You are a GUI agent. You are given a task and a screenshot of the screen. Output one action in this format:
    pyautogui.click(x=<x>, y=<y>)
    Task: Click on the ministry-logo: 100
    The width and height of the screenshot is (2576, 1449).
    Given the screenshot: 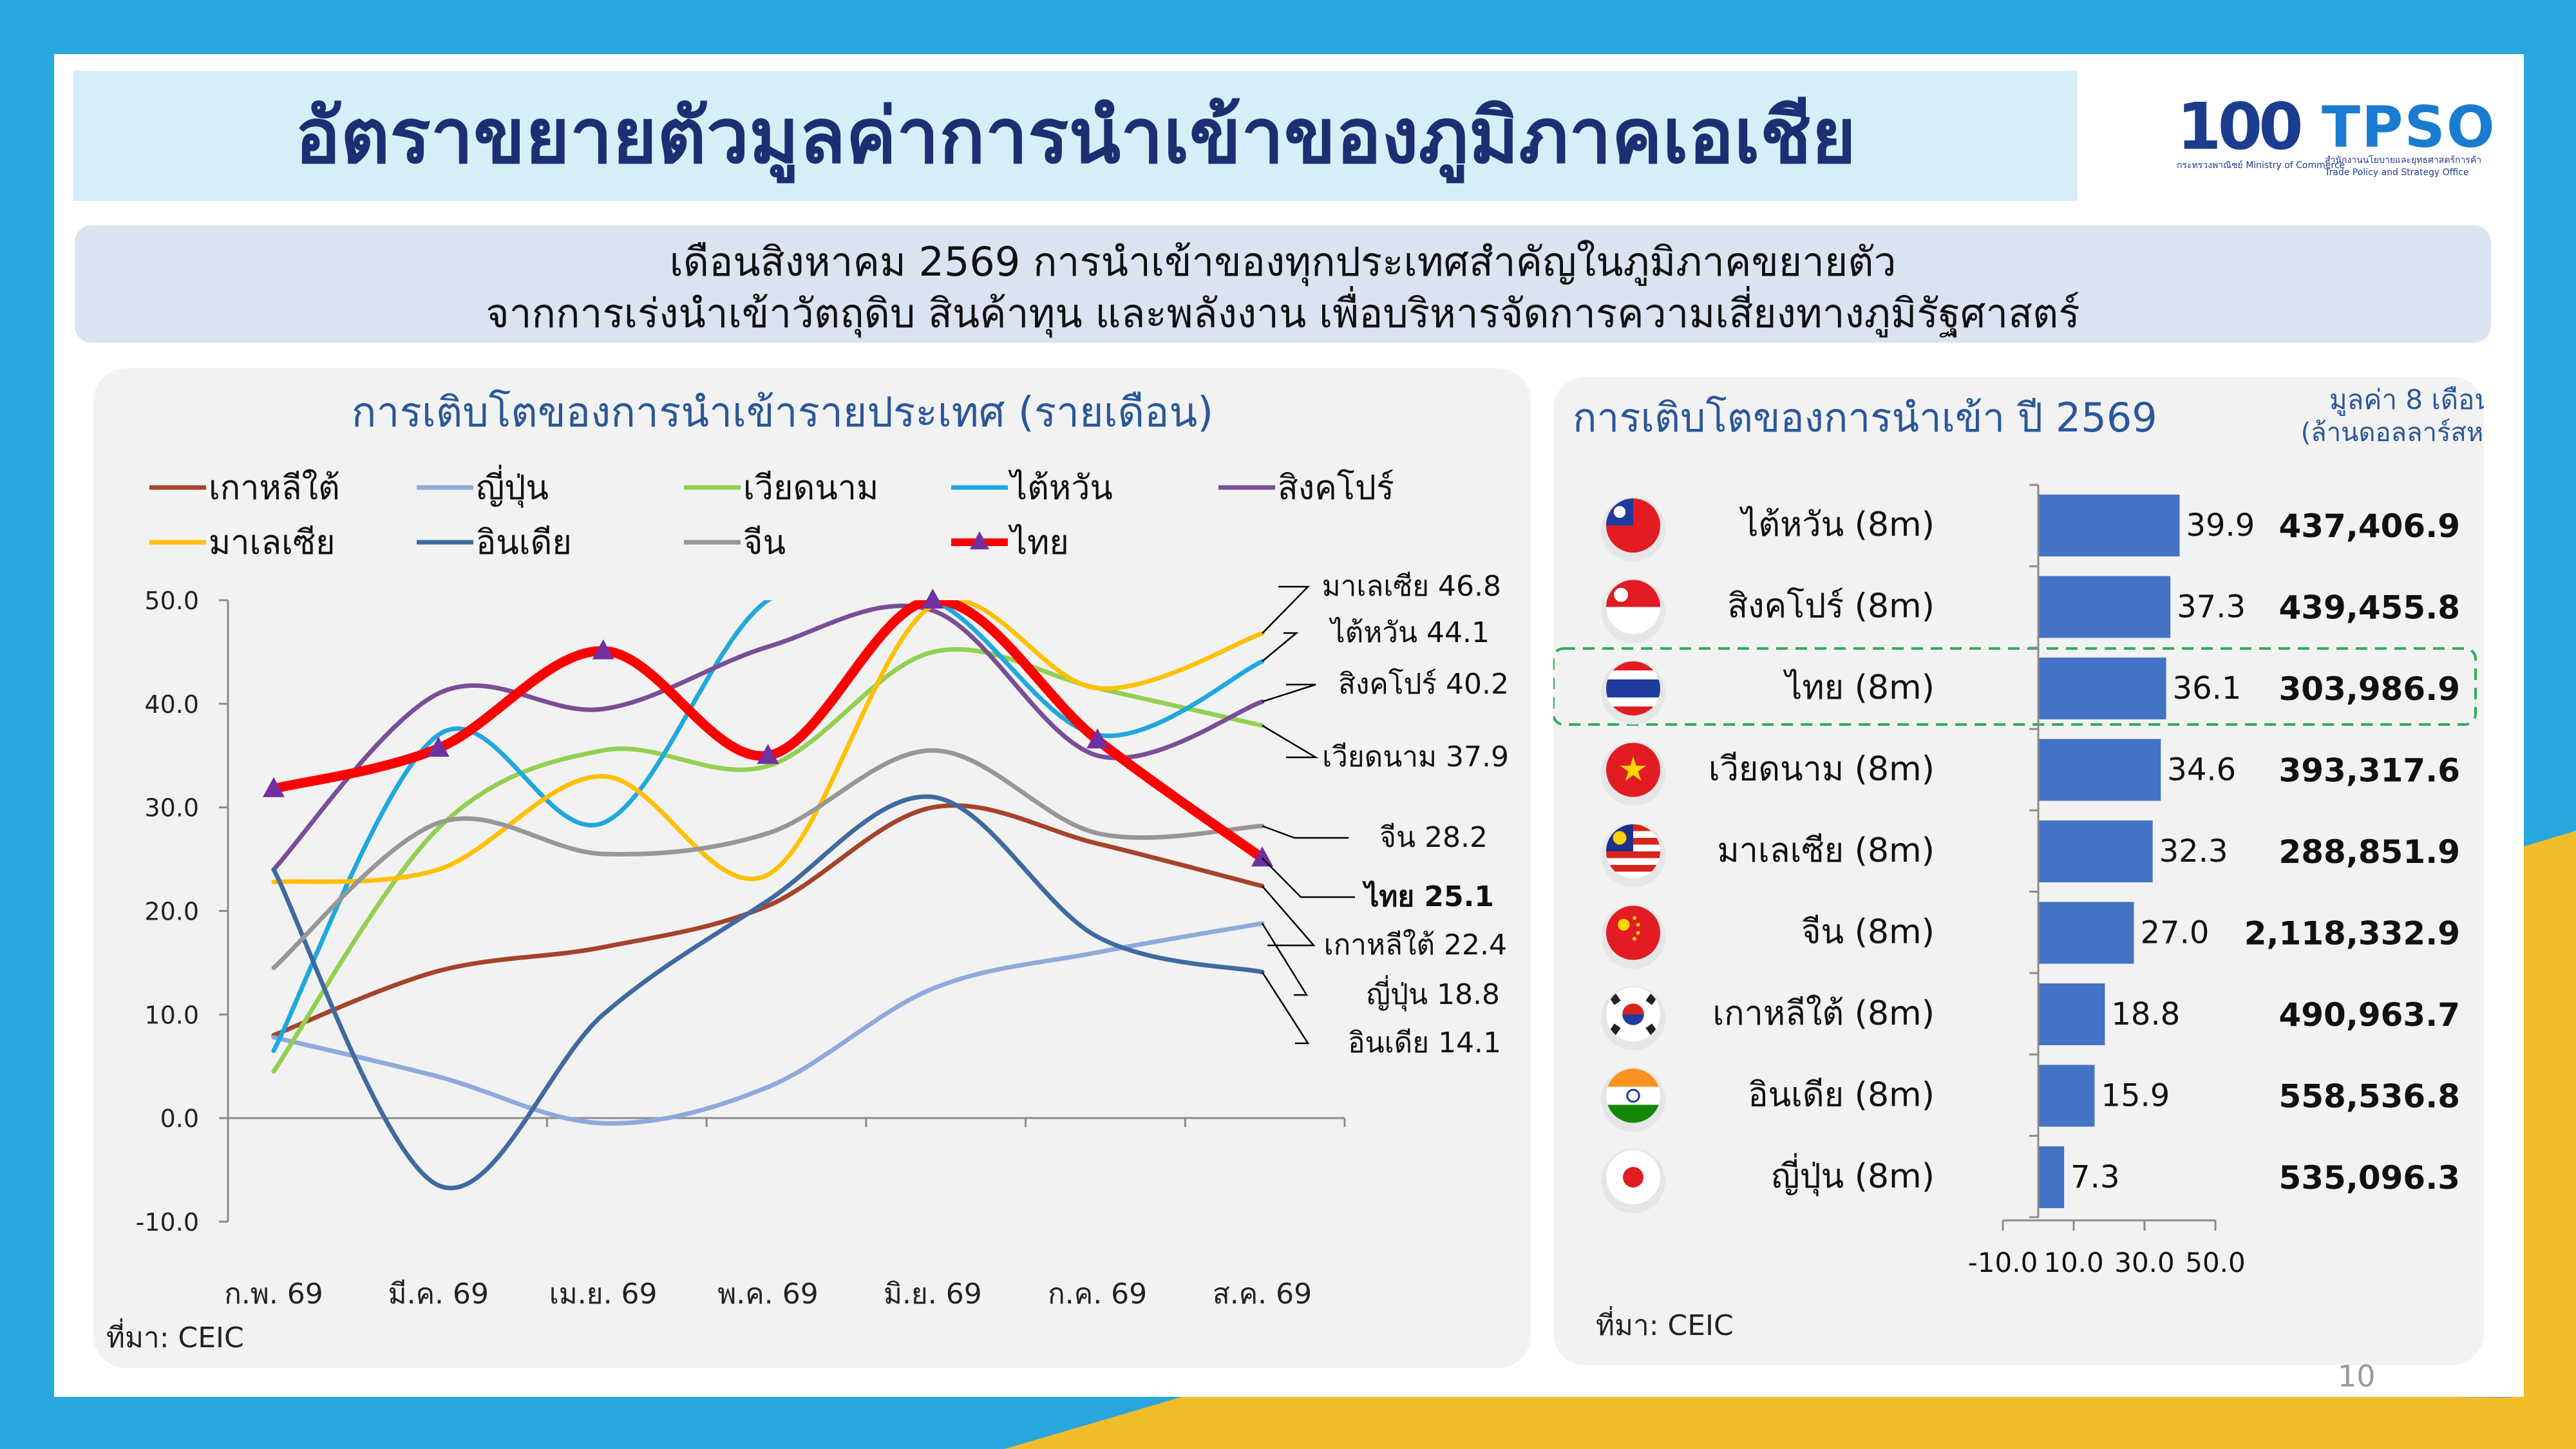 What is the action you would take?
    pyautogui.click(x=2240, y=127)
    